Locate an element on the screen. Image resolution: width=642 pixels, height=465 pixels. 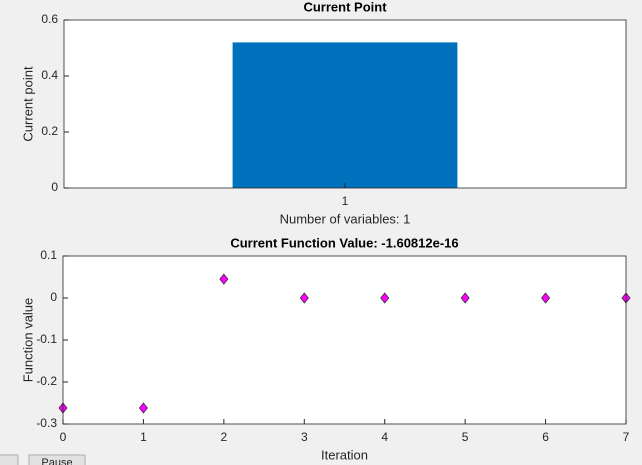
y-tick-label: 0.6 is located at coordinates (49, 19).